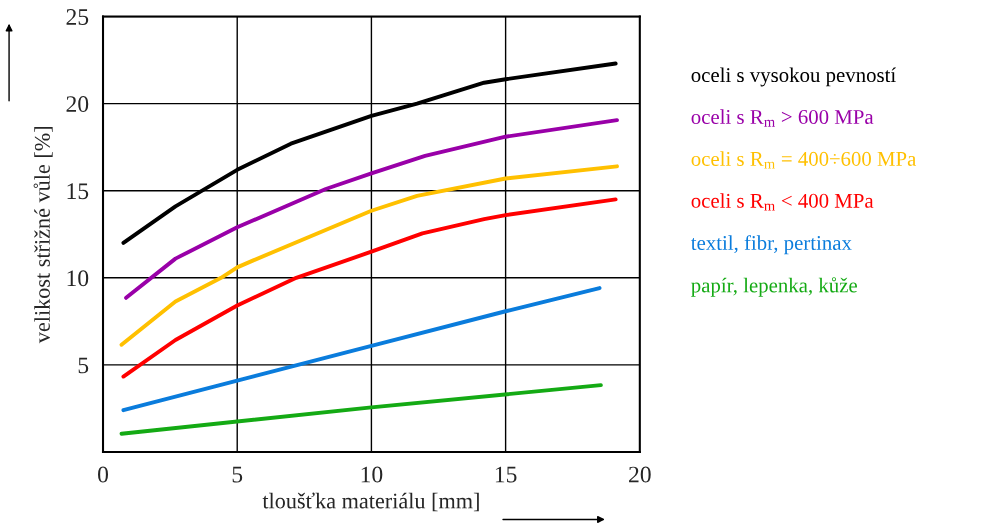 The image size is (1006, 526). What do you see at coordinates (793, 77) in the screenshot?
I see `text: oceli s vysokou pevností` at bounding box center [793, 77].